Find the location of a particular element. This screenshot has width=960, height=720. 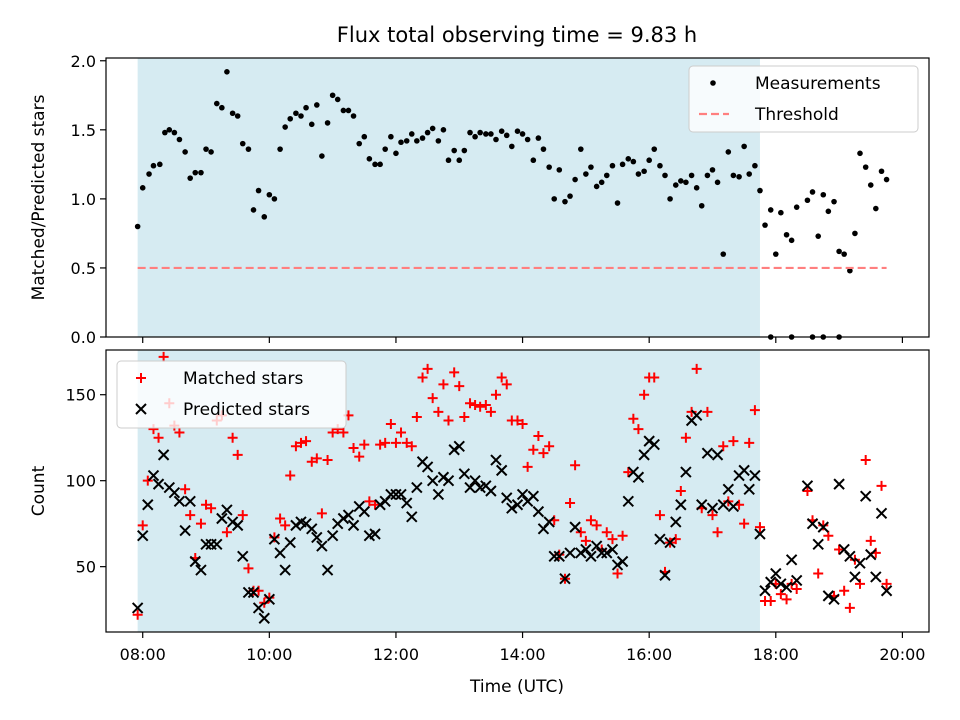

x-axis-label: Time (UTC) is located at coordinates (516, 687).